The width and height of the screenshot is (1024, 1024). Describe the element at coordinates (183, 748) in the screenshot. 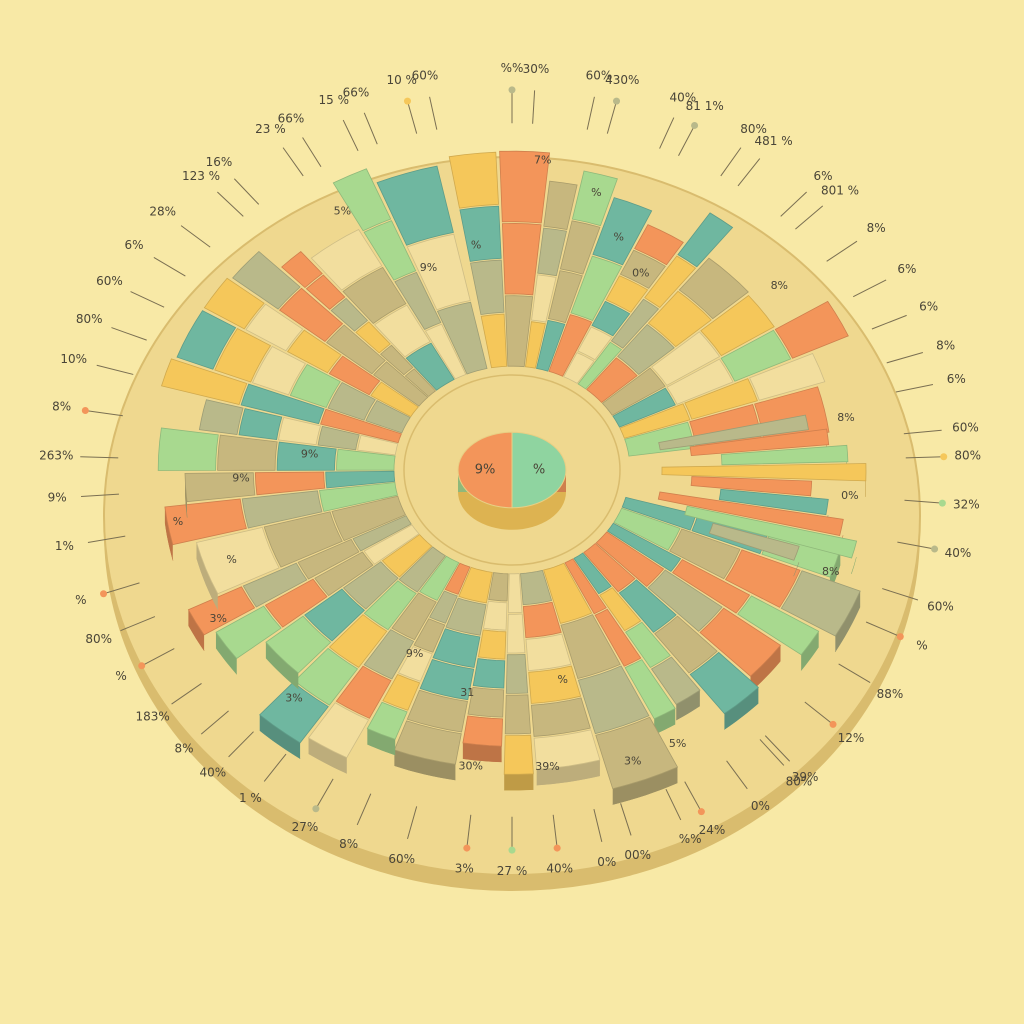

I see `perimeter-label-38: 8%` at that location.